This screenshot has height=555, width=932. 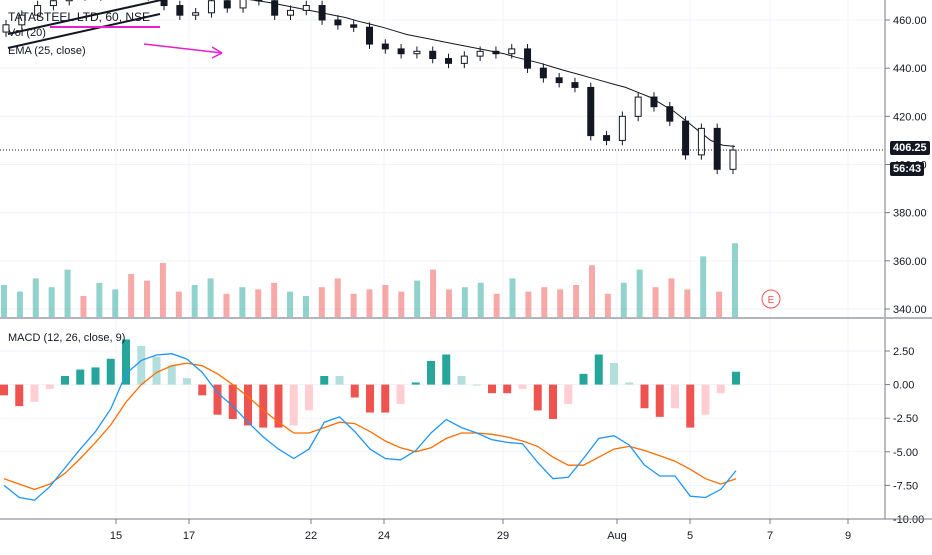 I want to click on earnings-marker-icon, so click(x=771, y=299).